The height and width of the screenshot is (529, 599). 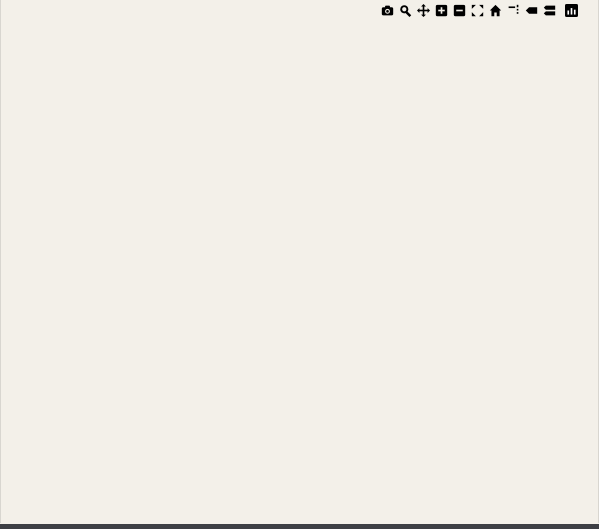 I want to click on plotly-logo-button, so click(x=571, y=10).